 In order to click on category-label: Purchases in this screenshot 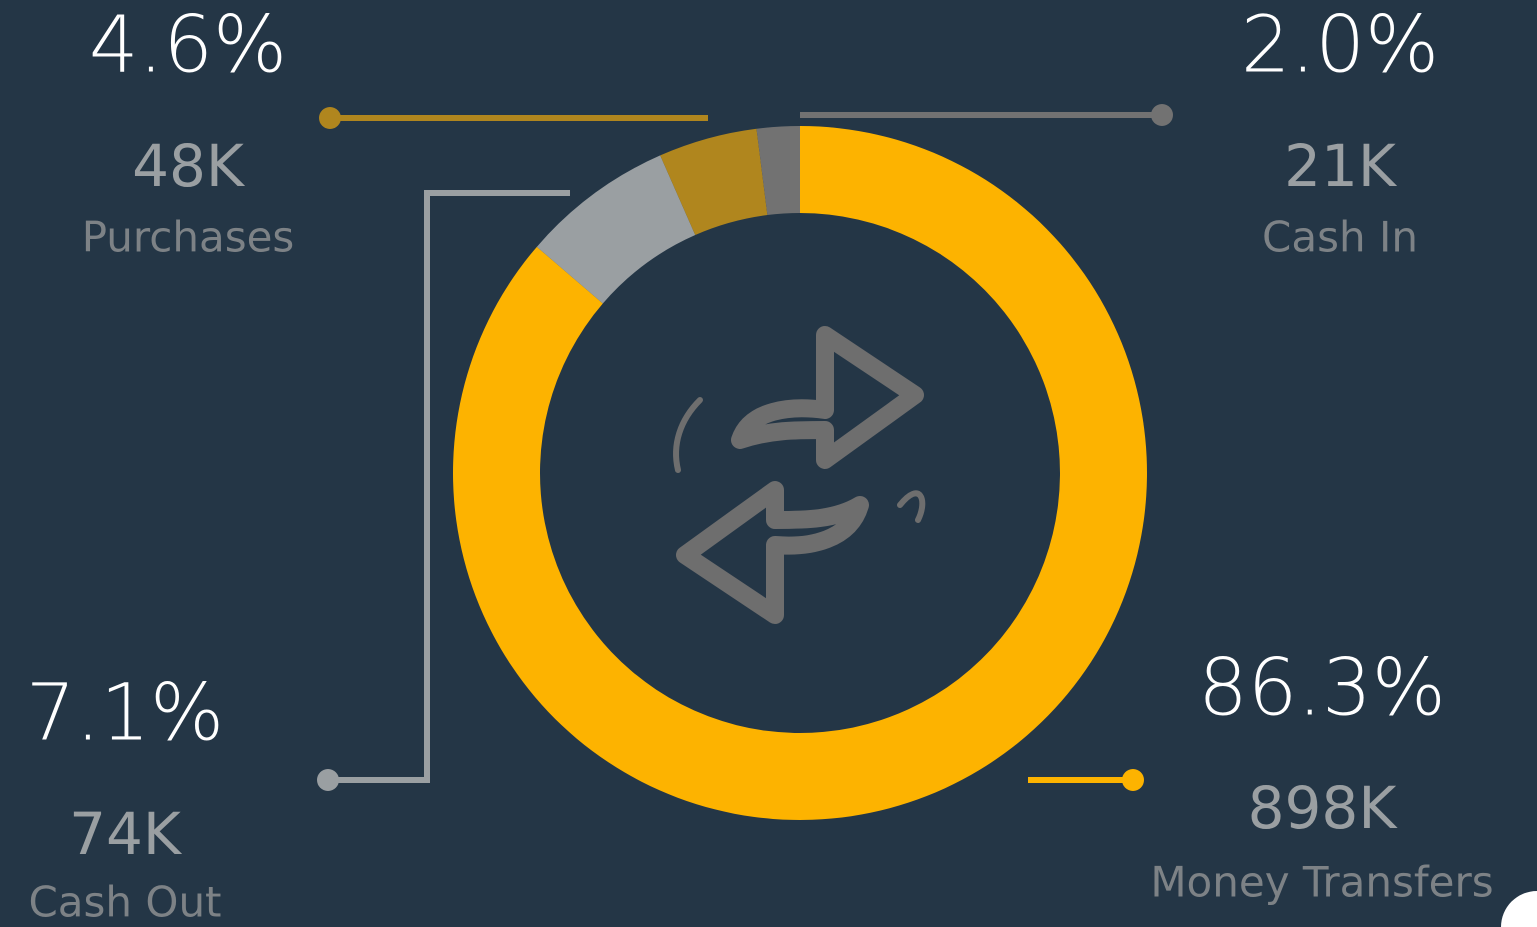, I will do `click(188, 237)`.